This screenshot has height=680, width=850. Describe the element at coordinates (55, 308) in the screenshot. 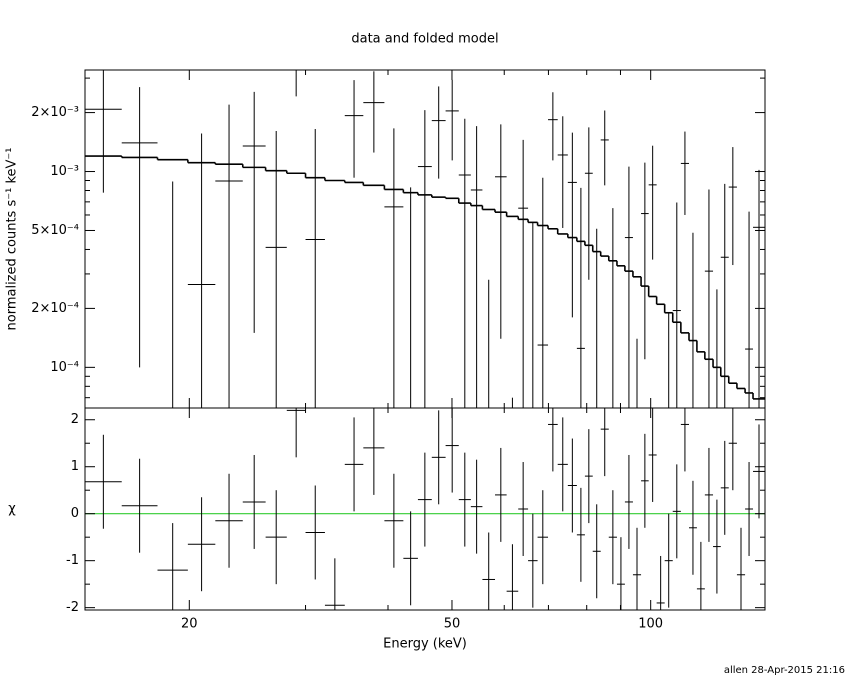

I see `y-tick-label: 2×10⁻⁴` at that location.